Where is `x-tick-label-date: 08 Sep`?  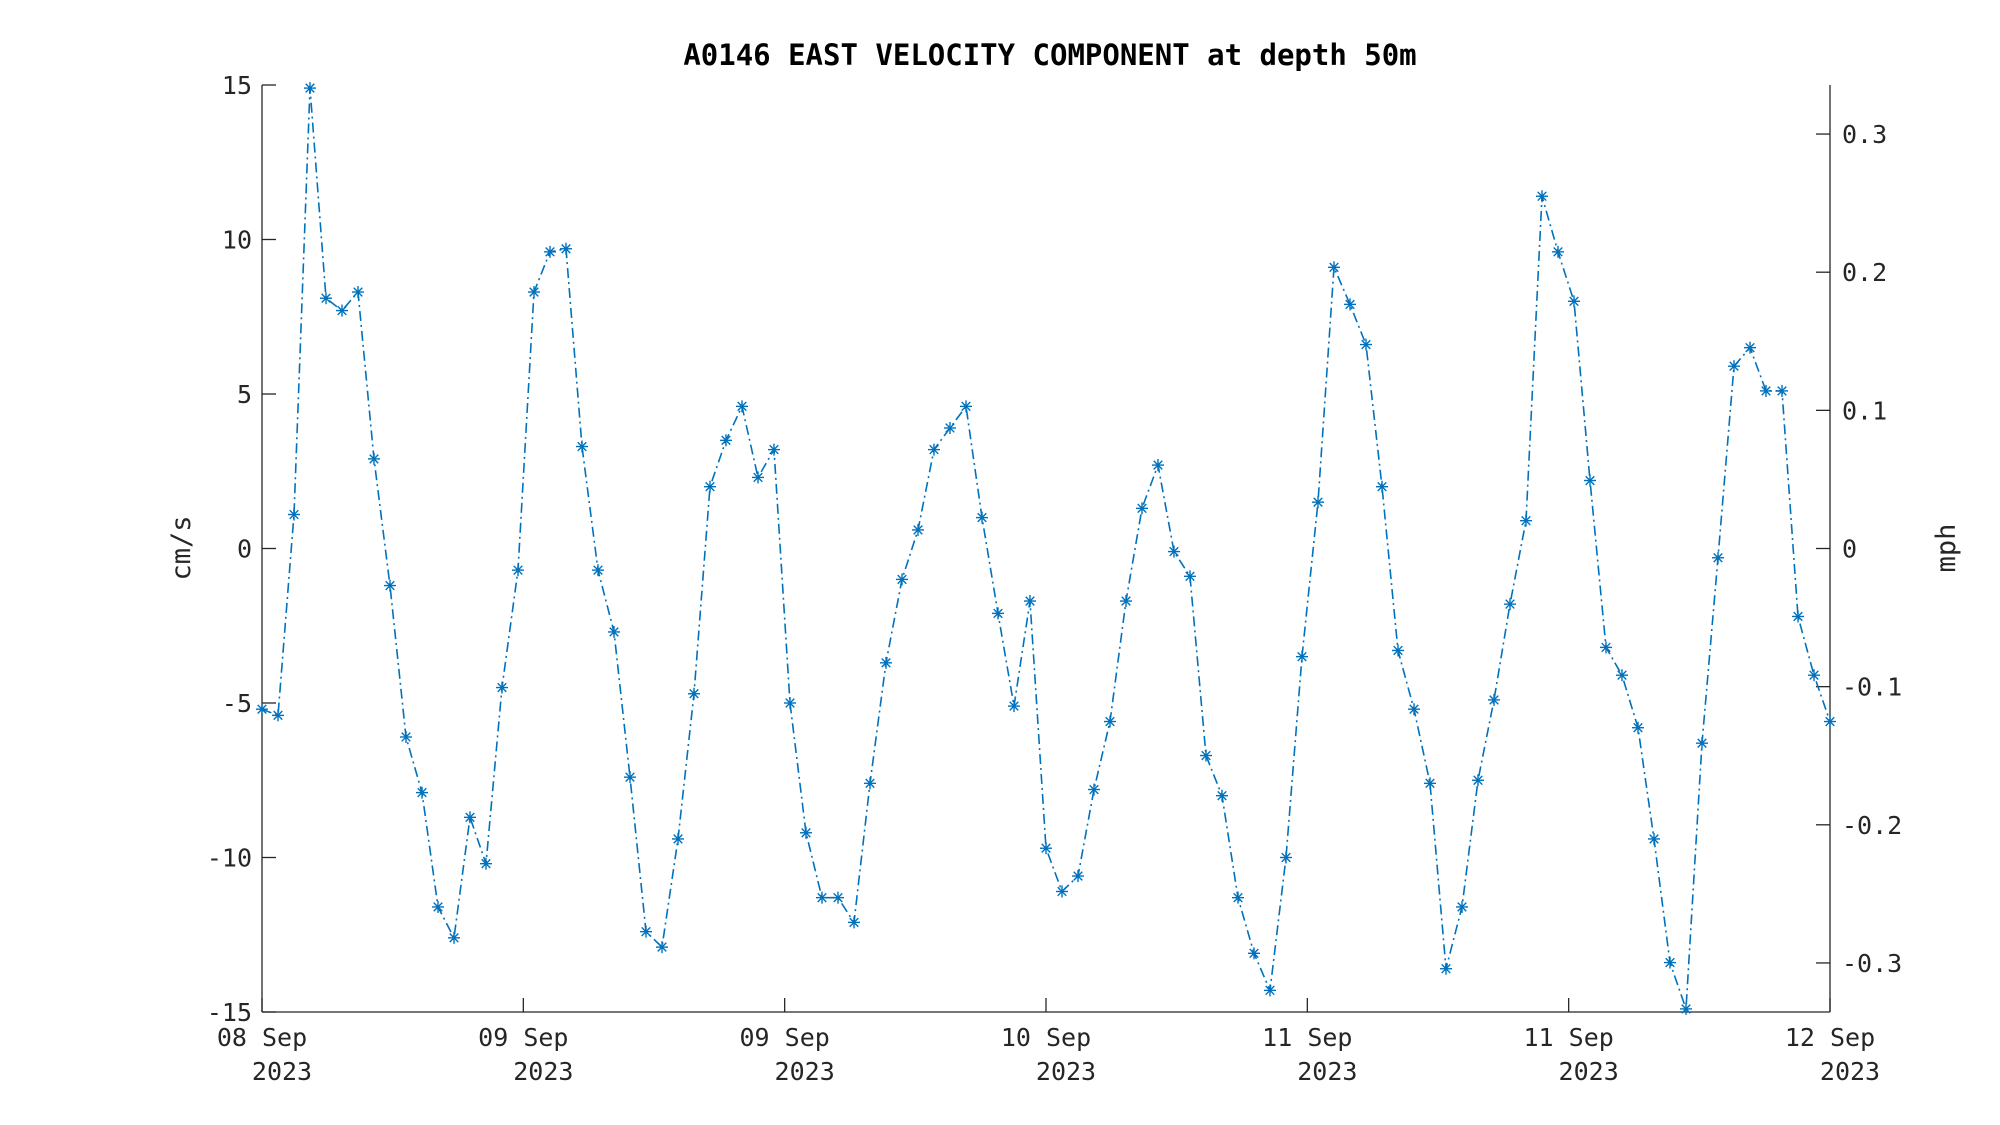 x-tick-label-date: 08 Sep is located at coordinates (262, 1037).